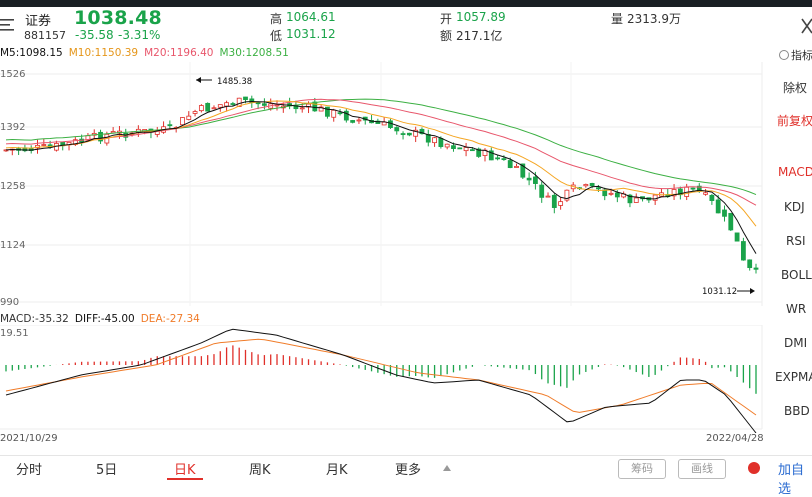 This screenshot has width=812, height=497. What do you see at coordinates (654, 19) in the screenshot?
I see `volume-value: 2313.9万` at bounding box center [654, 19].